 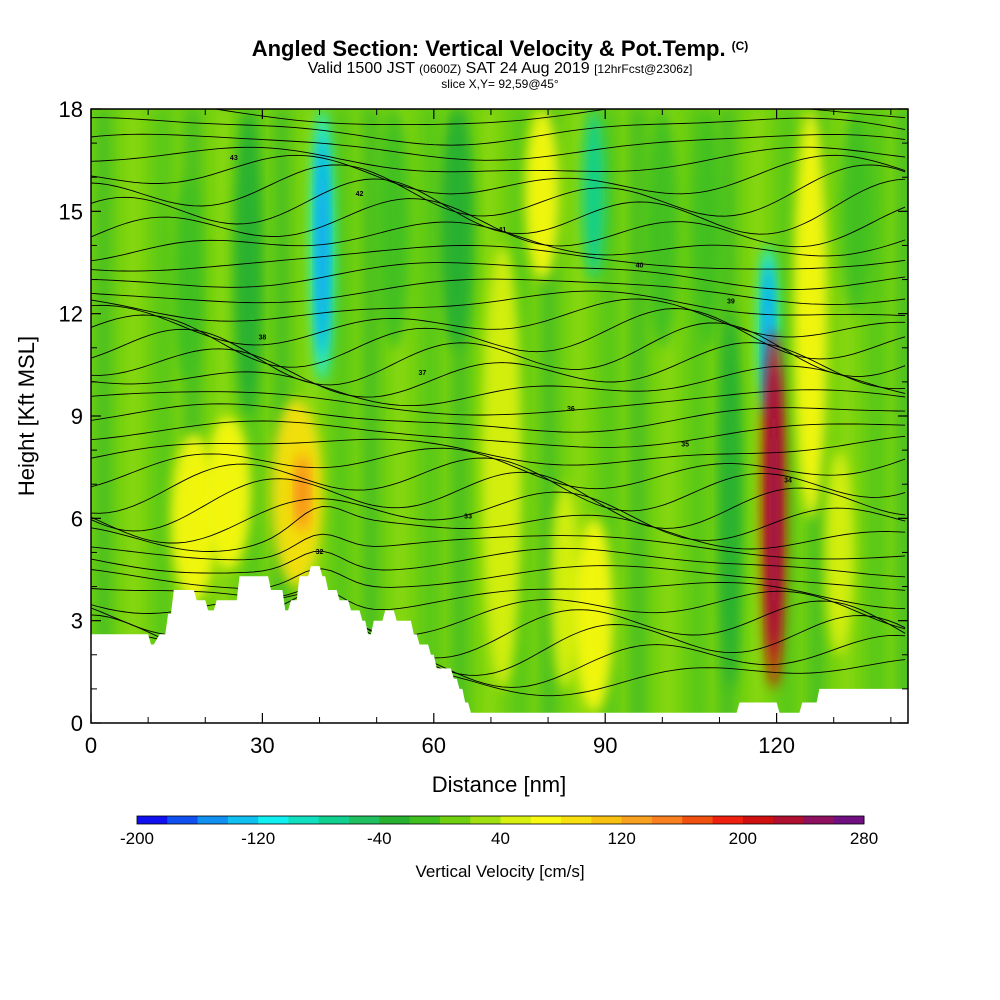 I want to click on contour-label: 34, so click(x=788, y=481).